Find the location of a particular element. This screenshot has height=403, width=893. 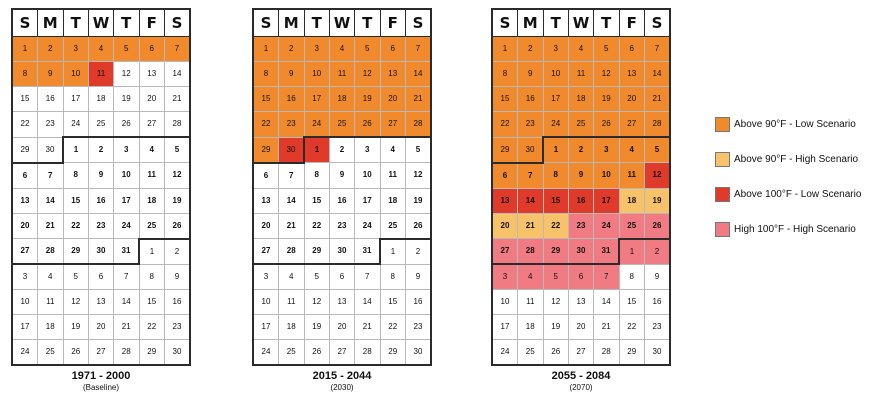

week-row: 13 14 15 16 17 18 19 is located at coordinates (581, 200).